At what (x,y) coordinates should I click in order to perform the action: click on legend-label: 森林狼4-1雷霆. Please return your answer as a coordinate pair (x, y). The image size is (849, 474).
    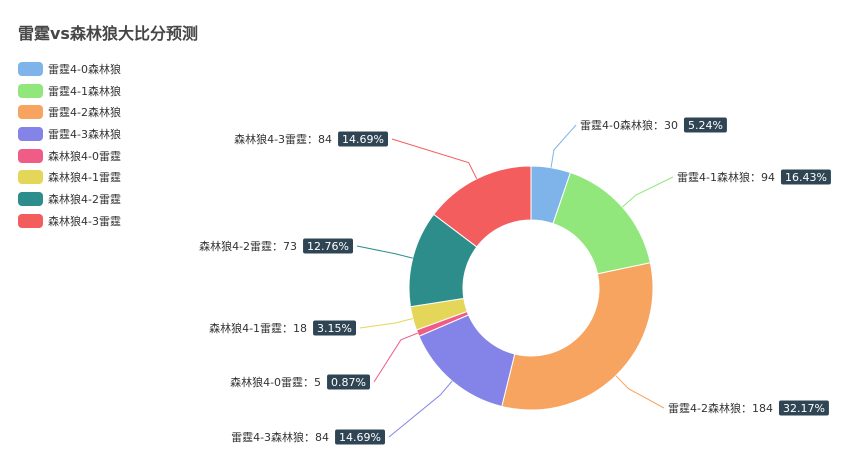
    Looking at the image, I should click on (84, 178).